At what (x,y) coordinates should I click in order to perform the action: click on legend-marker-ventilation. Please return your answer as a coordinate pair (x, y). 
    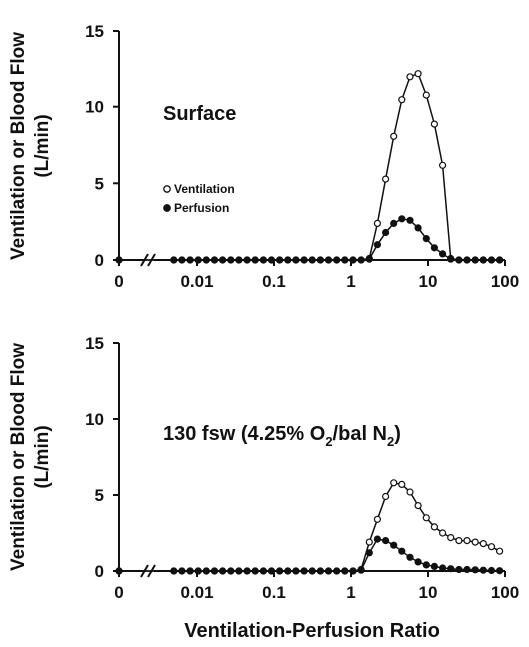
    Looking at the image, I should click on (167, 189).